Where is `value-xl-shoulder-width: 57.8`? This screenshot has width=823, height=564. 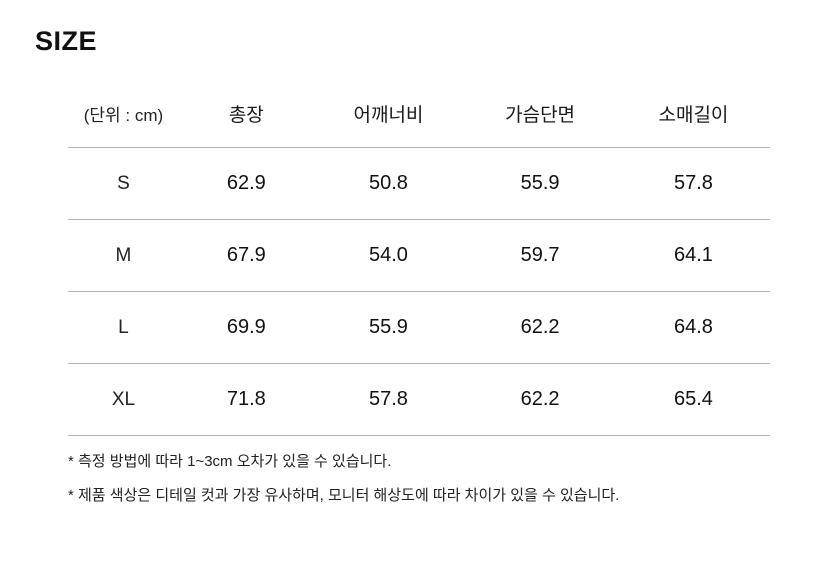 value-xl-shoulder-width: 57.8 is located at coordinates (388, 399).